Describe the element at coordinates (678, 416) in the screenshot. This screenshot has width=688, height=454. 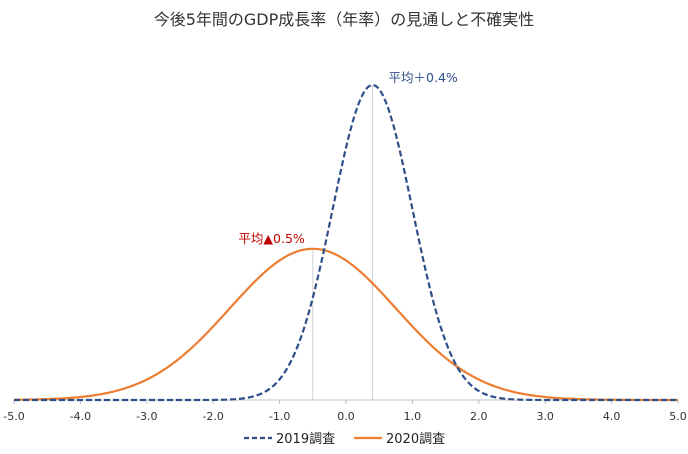
I see `x-tick-label: 5.0` at that location.